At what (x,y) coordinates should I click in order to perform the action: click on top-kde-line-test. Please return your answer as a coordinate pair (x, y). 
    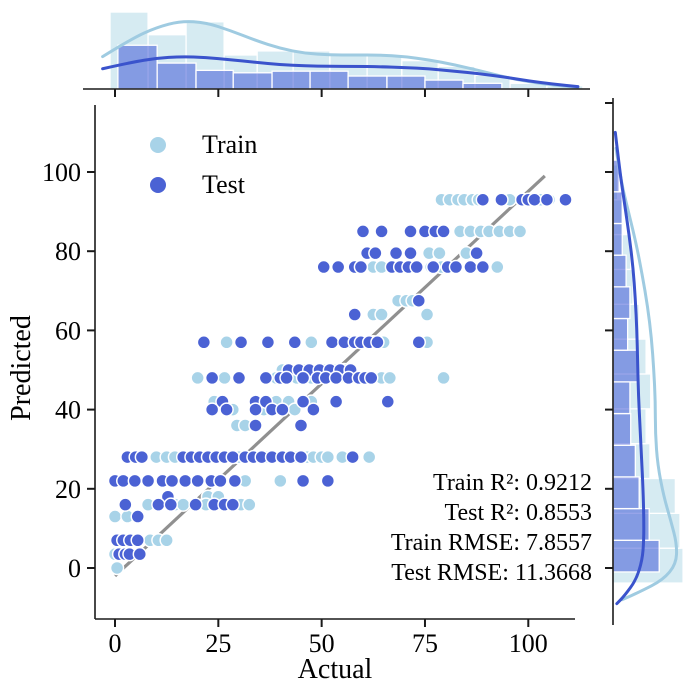
    Looking at the image, I should click on (340, 72).